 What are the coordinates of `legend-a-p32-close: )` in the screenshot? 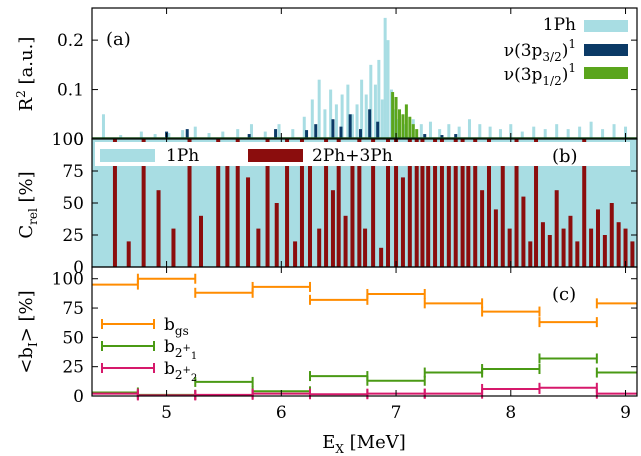 It's located at (565, 51).